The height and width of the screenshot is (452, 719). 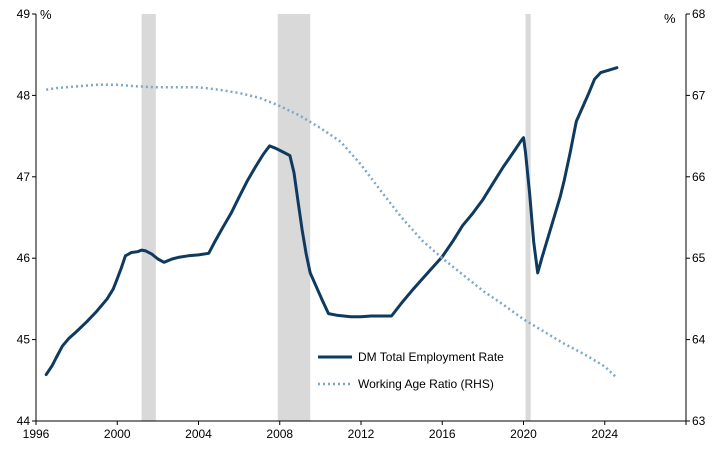 What do you see at coordinates (117, 434) in the screenshot?
I see `x-tick-label: 2000` at bounding box center [117, 434].